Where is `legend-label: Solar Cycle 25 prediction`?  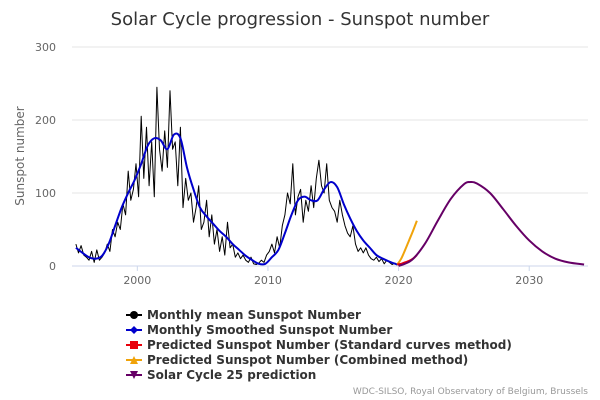 legend-label: Solar Cycle 25 prediction is located at coordinates (231, 375).